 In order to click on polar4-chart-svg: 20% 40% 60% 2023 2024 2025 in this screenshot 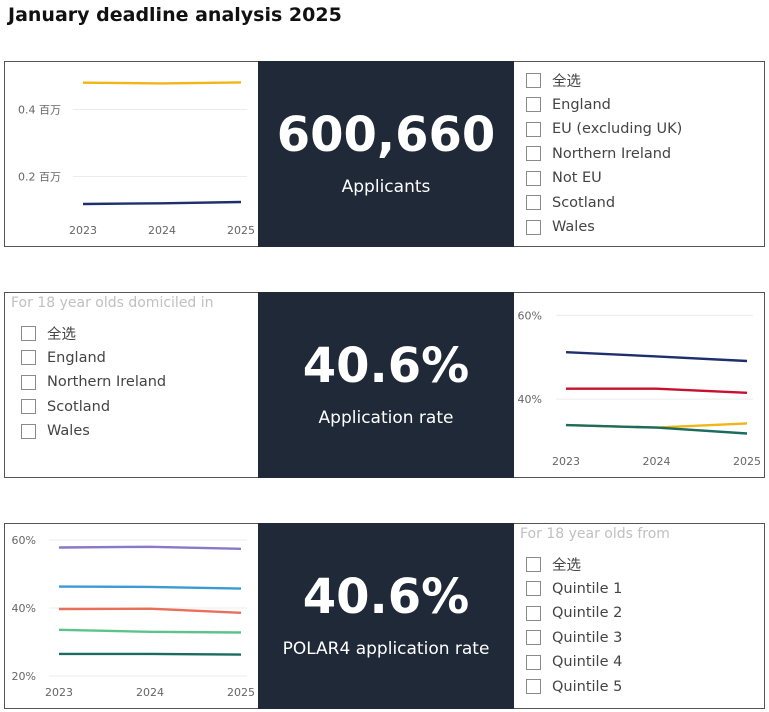, I will do `click(133, 616)`.